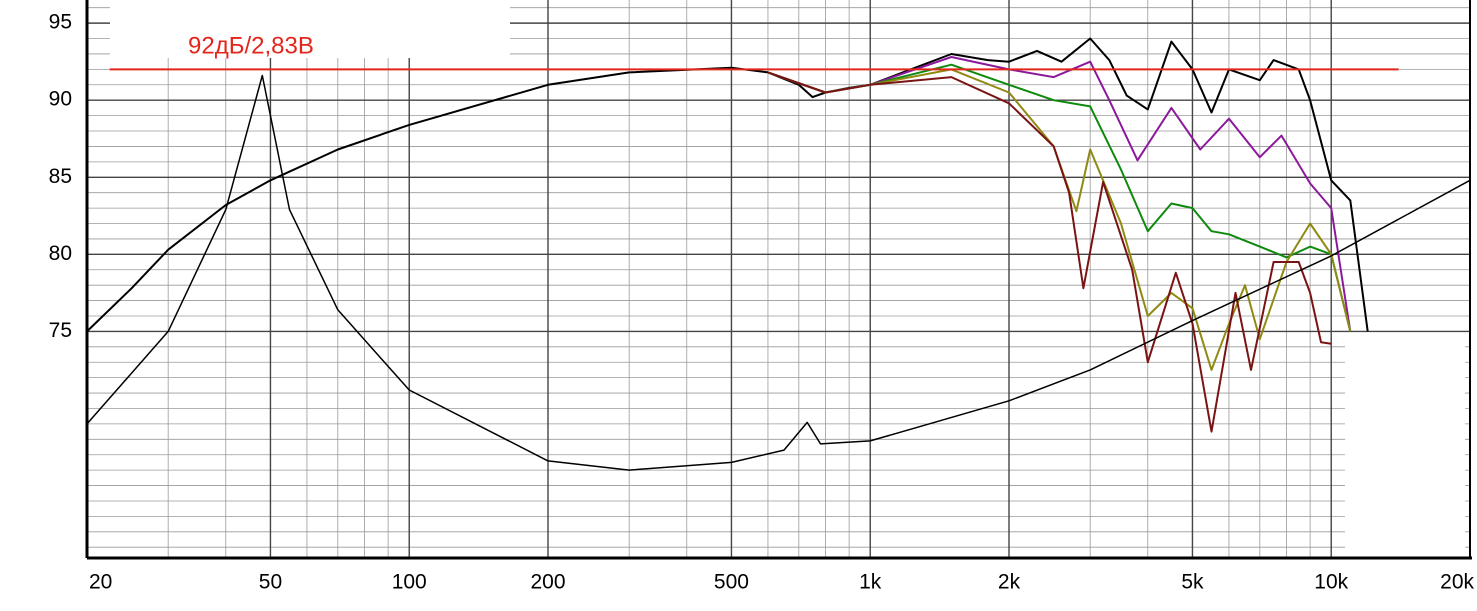 This screenshot has width=1477, height=611. I want to click on x-tick-label: 1k, so click(870, 582).